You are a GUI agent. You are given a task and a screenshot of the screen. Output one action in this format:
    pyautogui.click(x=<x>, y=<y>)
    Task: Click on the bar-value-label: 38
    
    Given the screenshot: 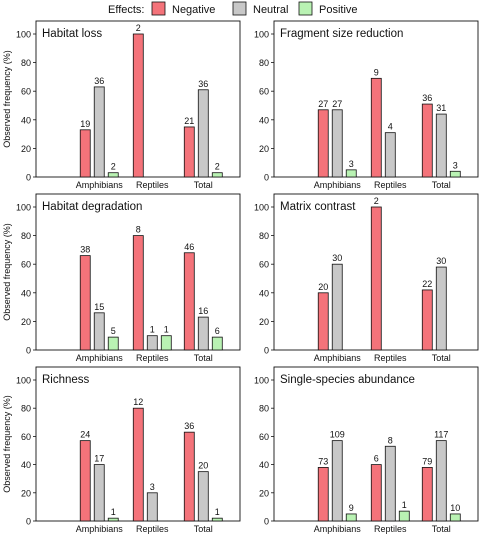 What is the action you would take?
    pyautogui.click(x=85, y=250)
    